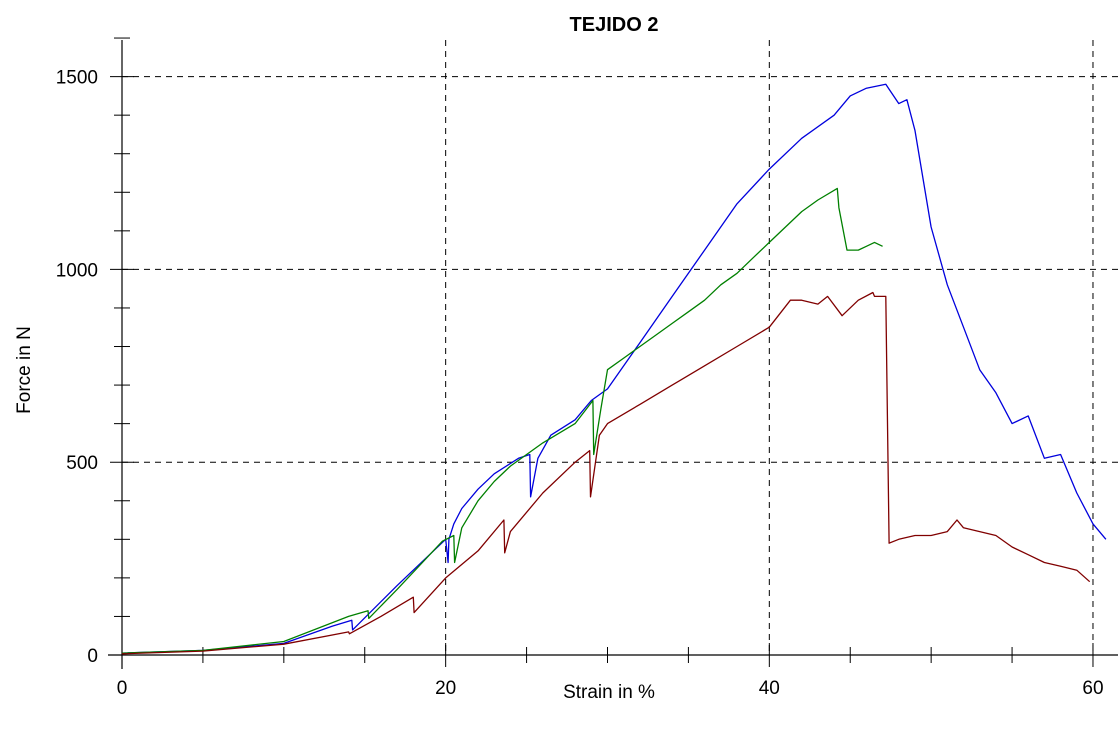 The width and height of the screenshot is (1120, 733). I want to click on x-tick-label: 0, so click(122, 688).